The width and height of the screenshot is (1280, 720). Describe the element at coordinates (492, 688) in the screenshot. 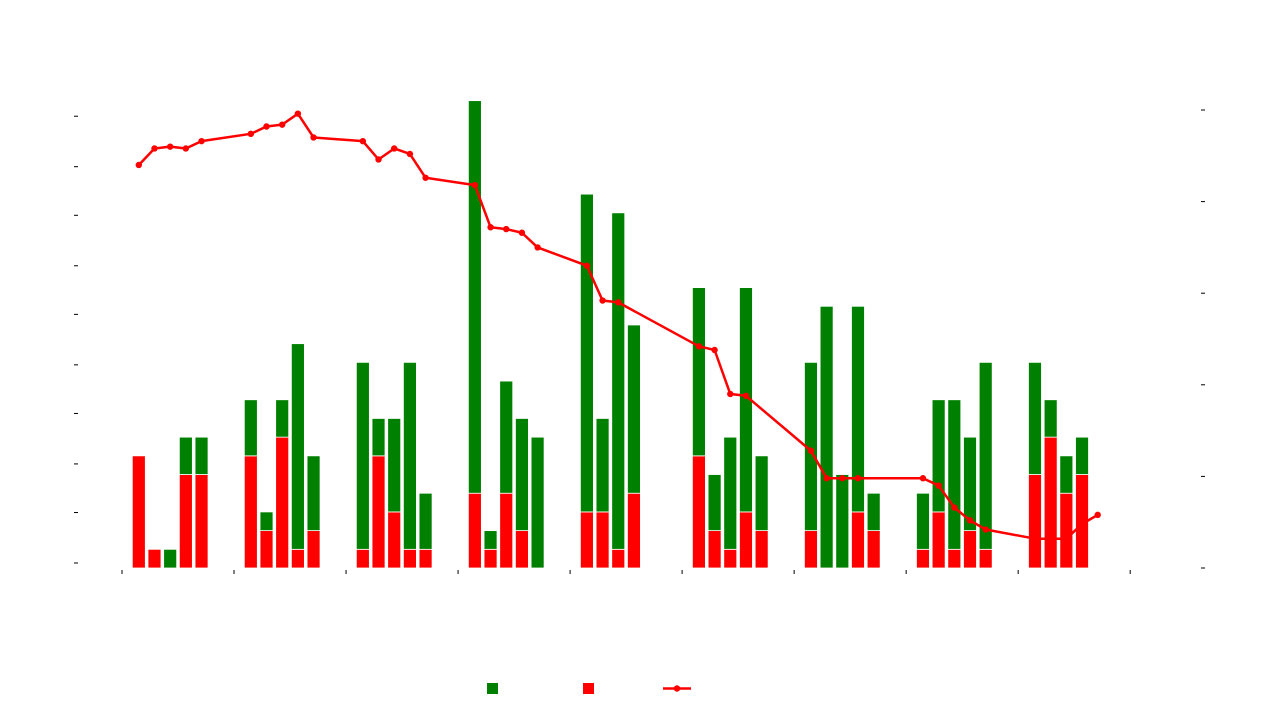

I see `legend-green-swatch` at that location.